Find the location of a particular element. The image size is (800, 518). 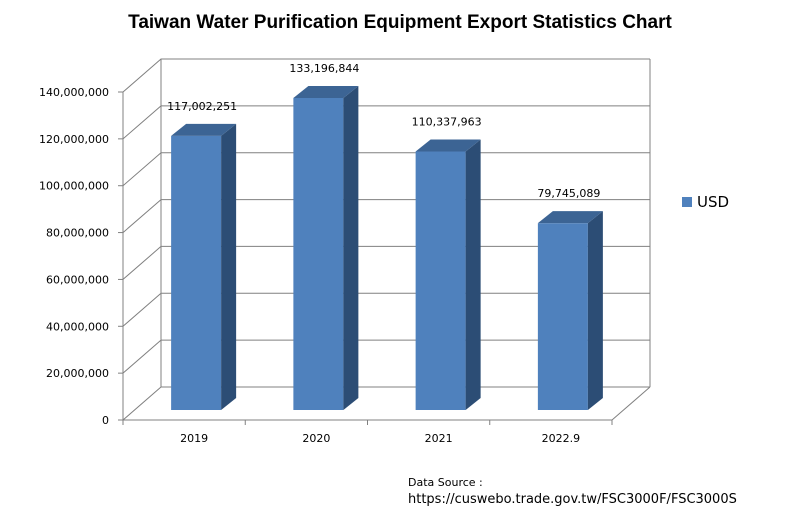

x-tick-label: 2021 is located at coordinates (439, 438).